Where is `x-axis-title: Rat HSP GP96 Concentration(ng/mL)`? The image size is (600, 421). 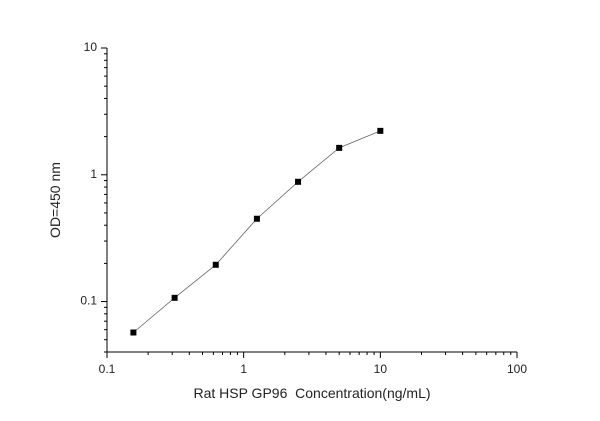 x-axis-title: Rat HSP GP96 Concentration(ng/mL) is located at coordinates (311, 393).